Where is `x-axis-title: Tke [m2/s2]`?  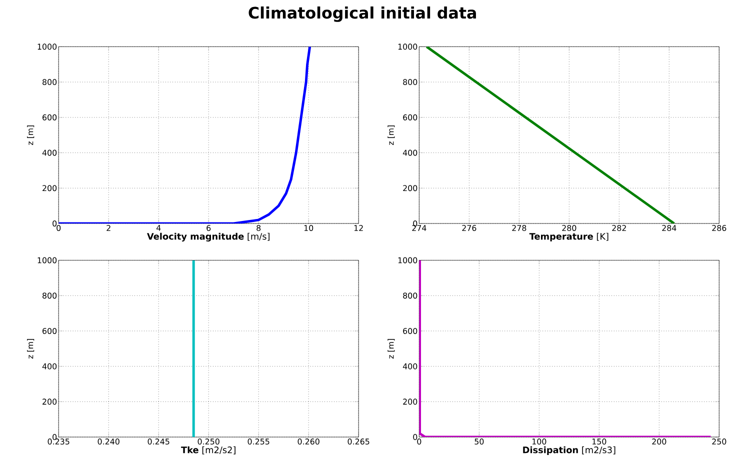
x-axis-title: Tke [m2/s2] is located at coordinates (208, 450).